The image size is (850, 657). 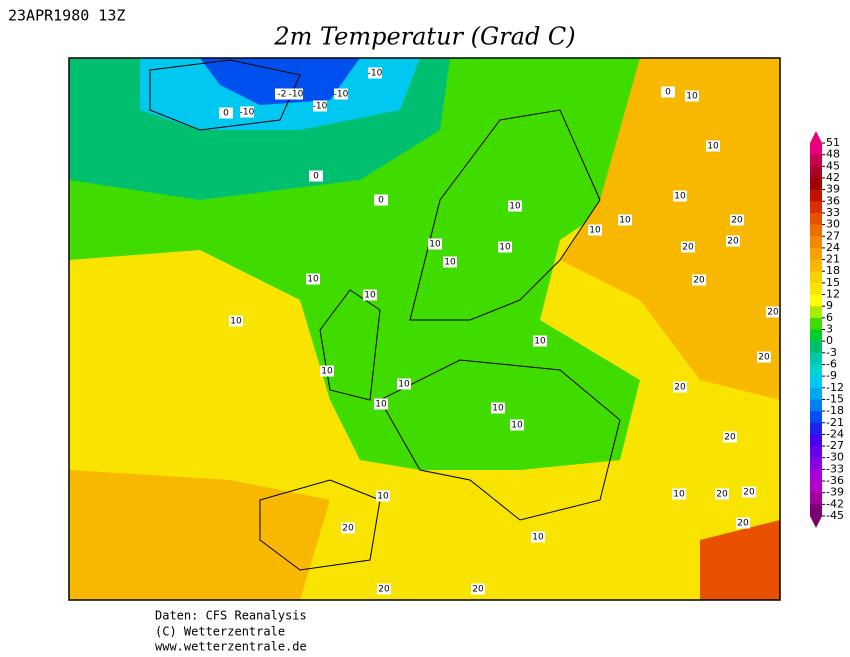 What do you see at coordinates (835, 387) in the screenshot?
I see `colorbar-label: -12` at bounding box center [835, 387].